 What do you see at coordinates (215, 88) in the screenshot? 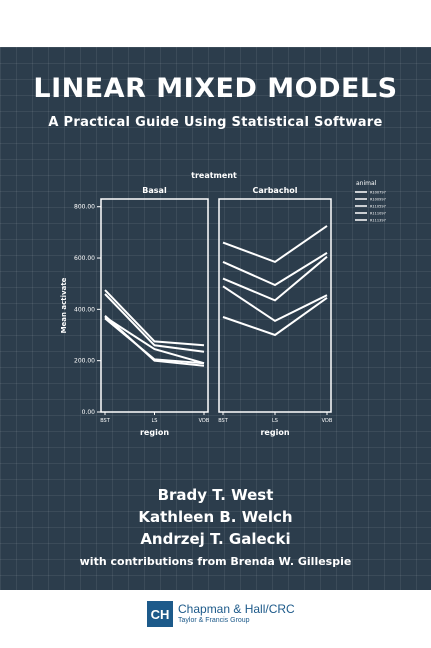
I see `book-title: LINEAR MIXED MODELS` at bounding box center [215, 88].